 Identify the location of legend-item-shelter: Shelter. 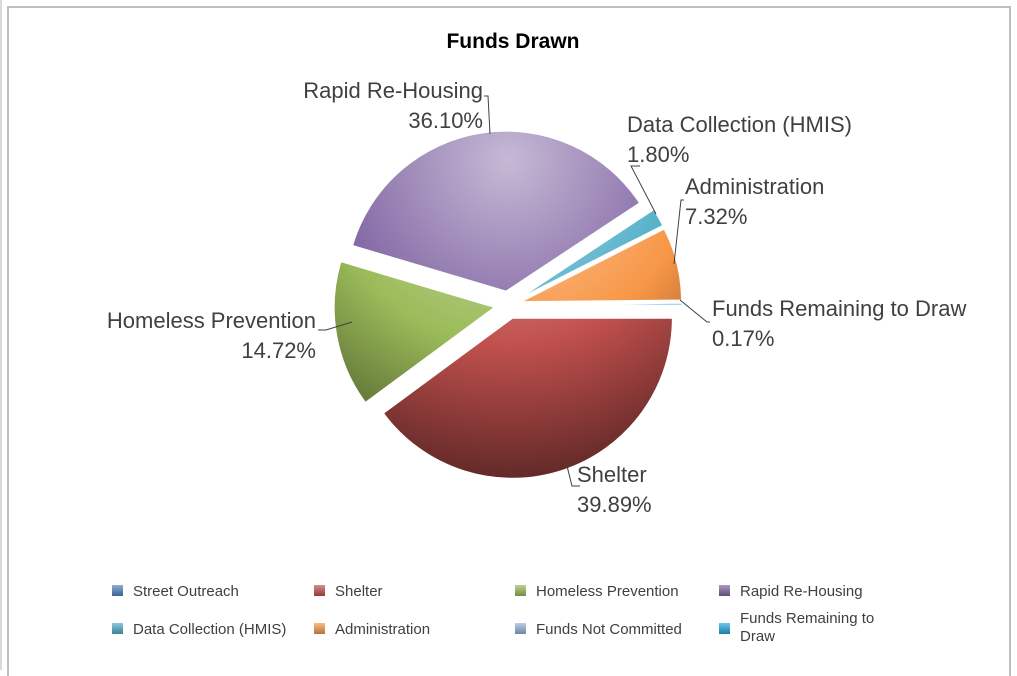
(348, 591).